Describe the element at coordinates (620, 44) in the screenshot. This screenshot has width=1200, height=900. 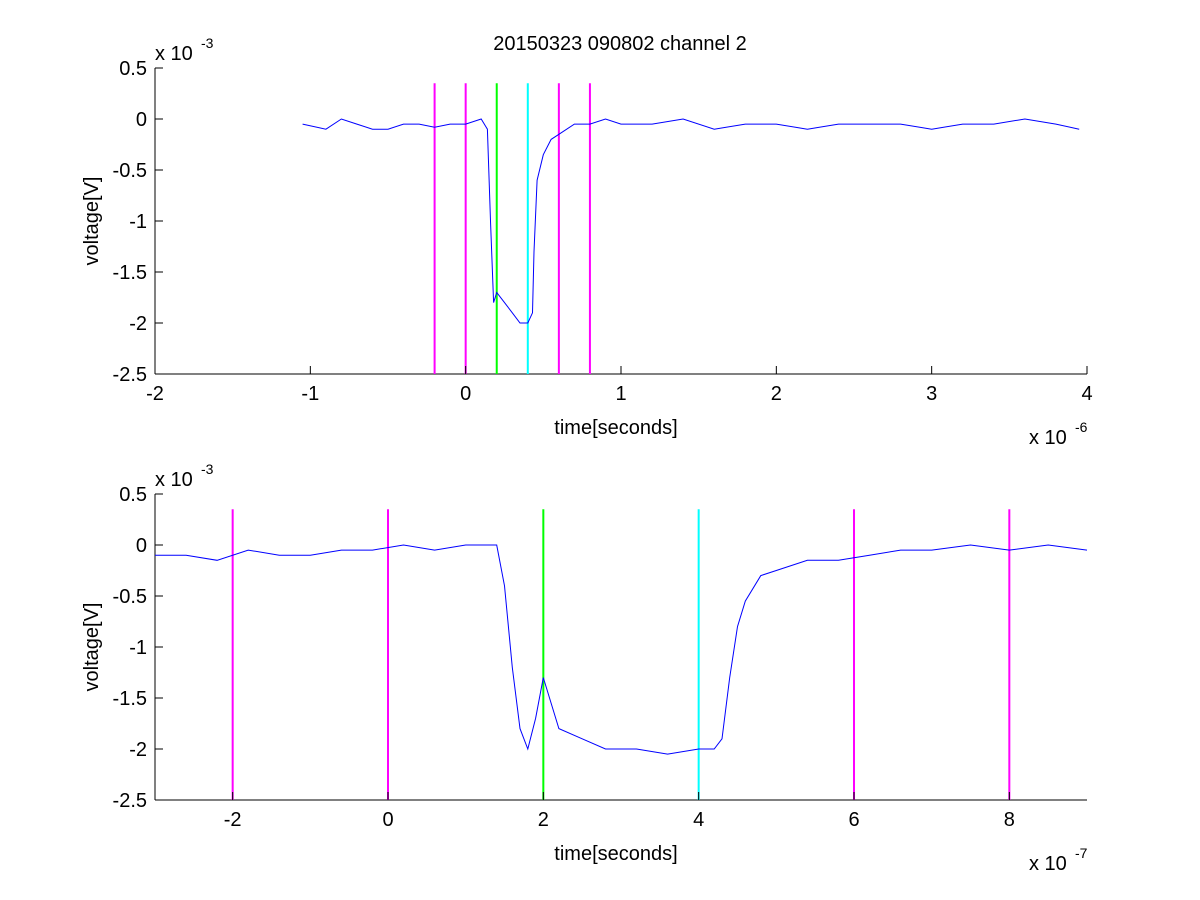
I see `figure-title: 20150323 090802 channel 2` at that location.